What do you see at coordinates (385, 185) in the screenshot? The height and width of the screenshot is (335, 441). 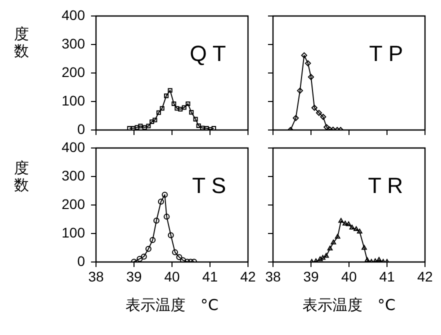 I see `text: T R` at bounding box center [385, 185].